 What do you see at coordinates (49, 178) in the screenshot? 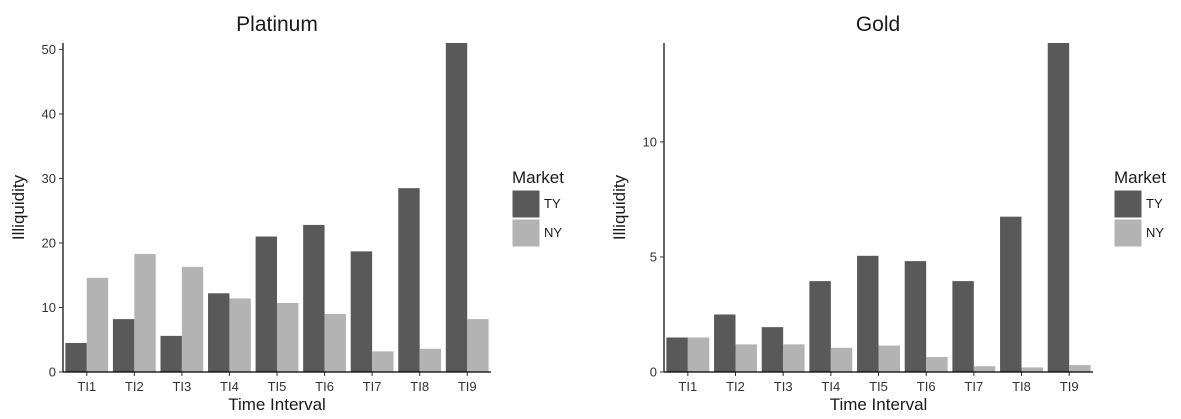
I see `y-tick-label: 30` at bounding box center [49, 178].